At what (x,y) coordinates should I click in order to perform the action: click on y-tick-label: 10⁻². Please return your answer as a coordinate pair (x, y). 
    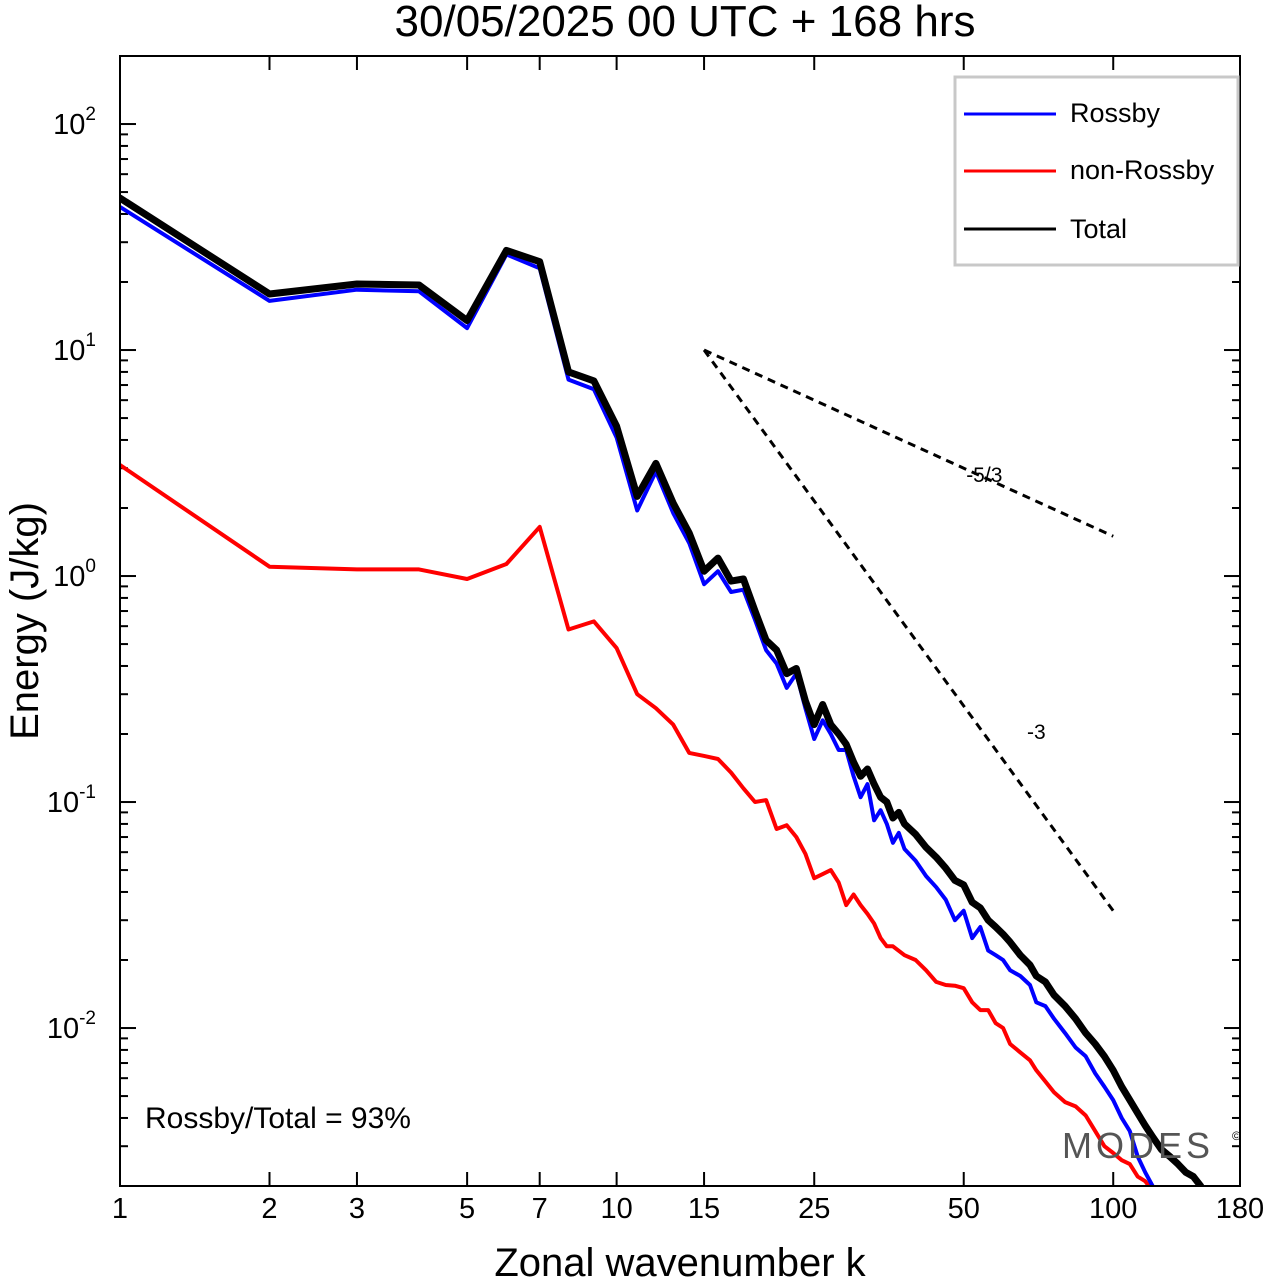
    Looking at the image, I should click on (71, 1026).